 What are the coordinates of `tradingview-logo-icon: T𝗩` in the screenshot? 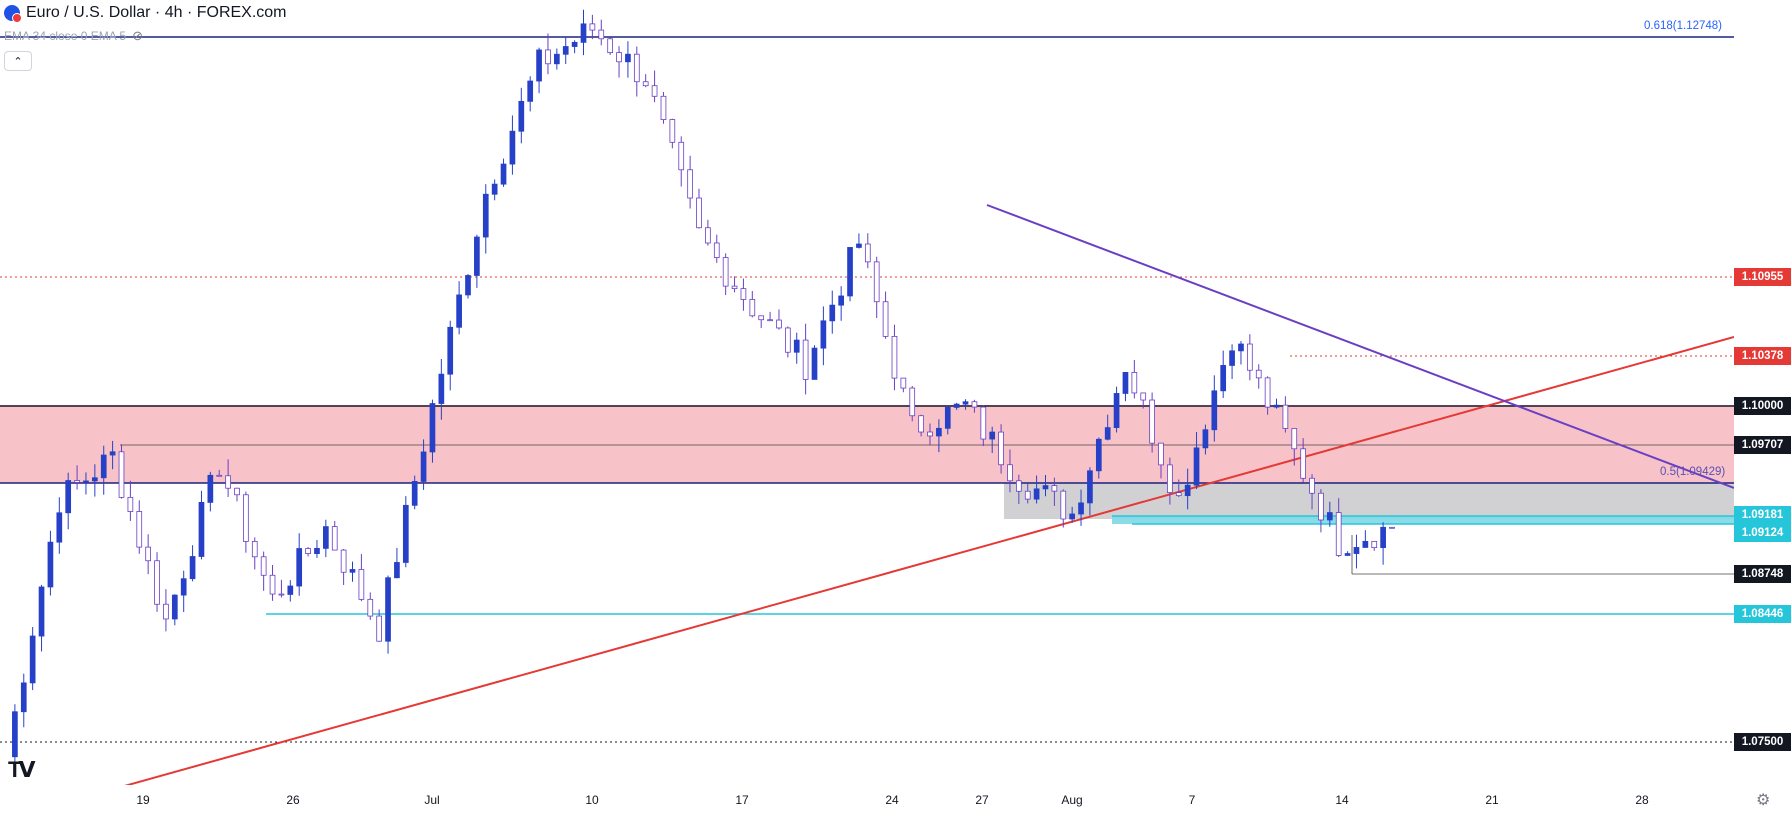 It's located at (22, 769).